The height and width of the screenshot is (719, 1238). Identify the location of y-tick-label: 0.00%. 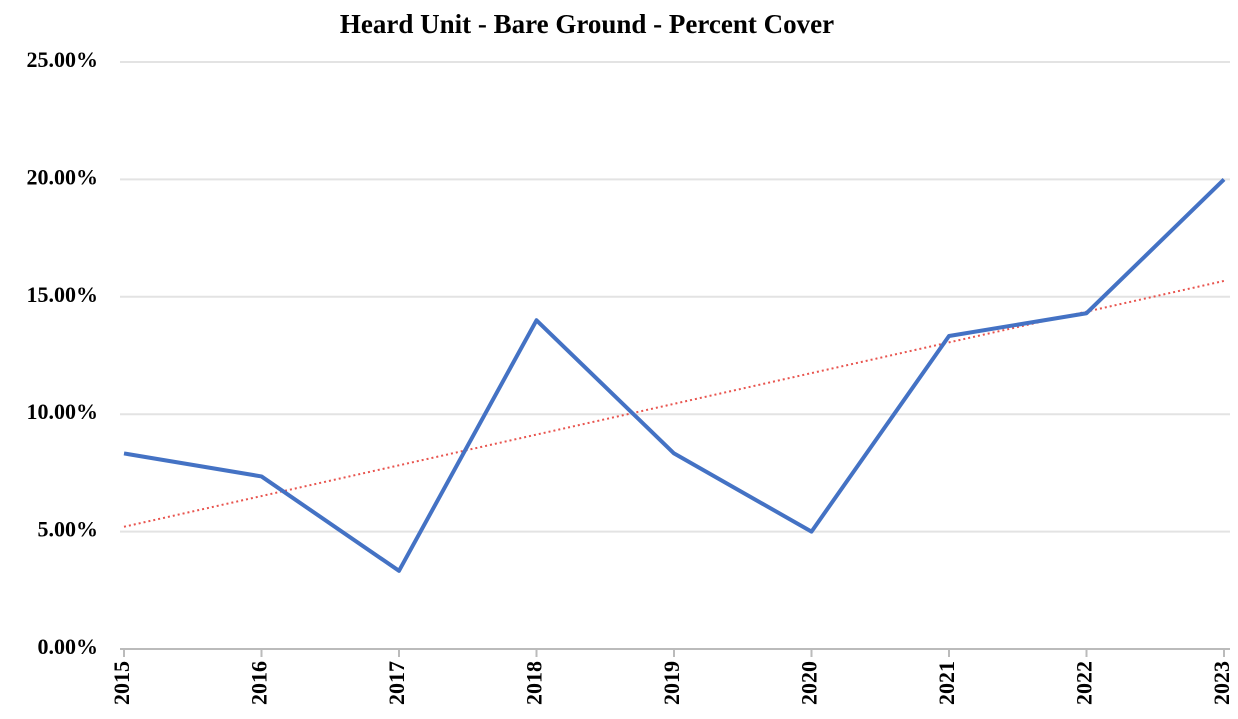
(68, 646).